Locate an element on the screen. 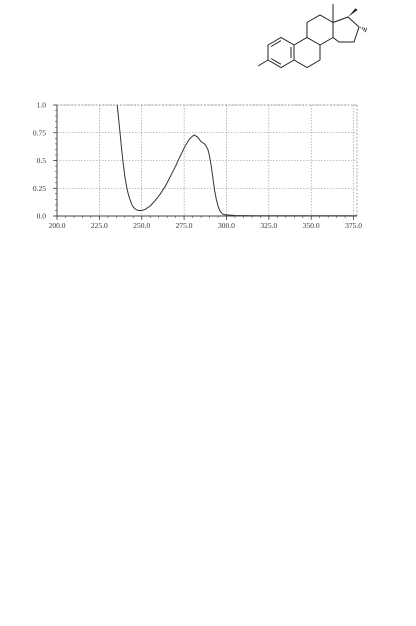 Image resolution: width=416 pixels, height=626 pixels. series-line is located at coordinates (236, 160).